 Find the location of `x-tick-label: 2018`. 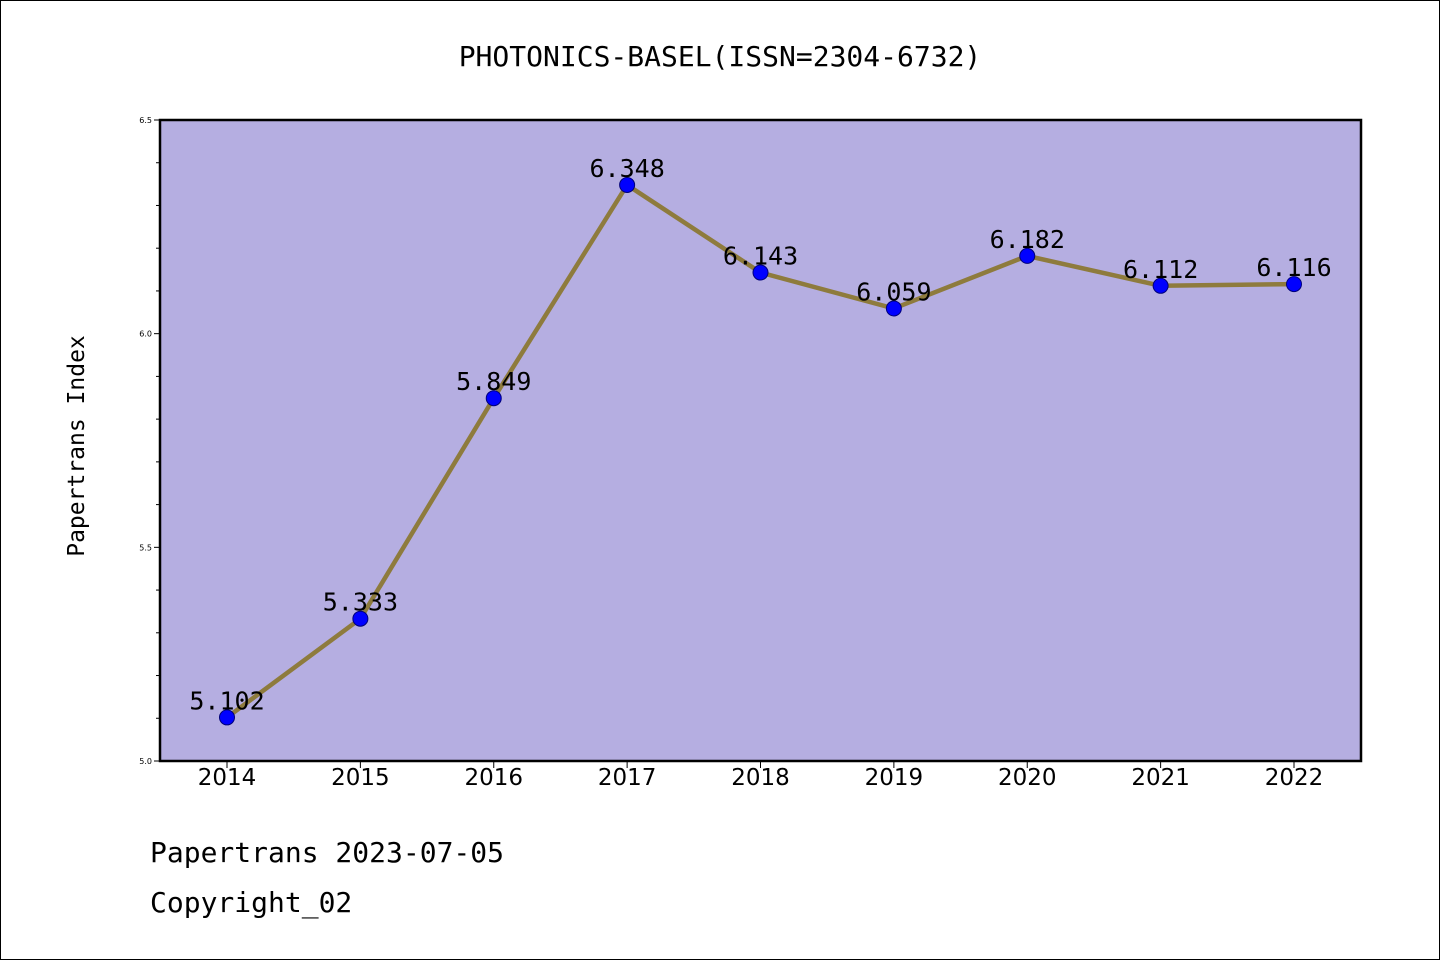

x-tick-label: 2018 is located at coordinates (760, 778).